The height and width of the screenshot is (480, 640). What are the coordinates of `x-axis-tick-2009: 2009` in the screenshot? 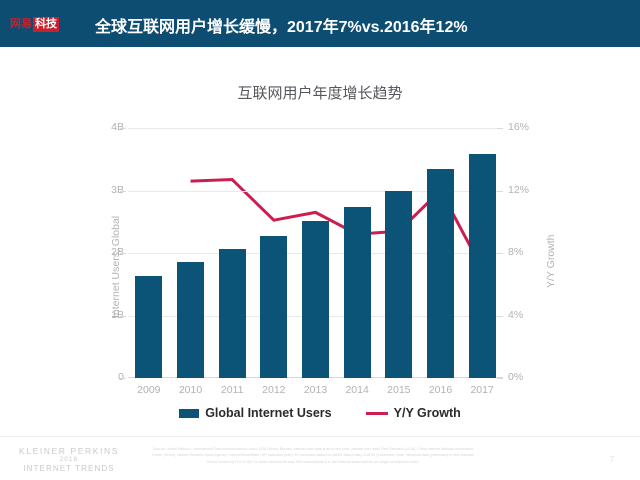 It's located at (149, 390).